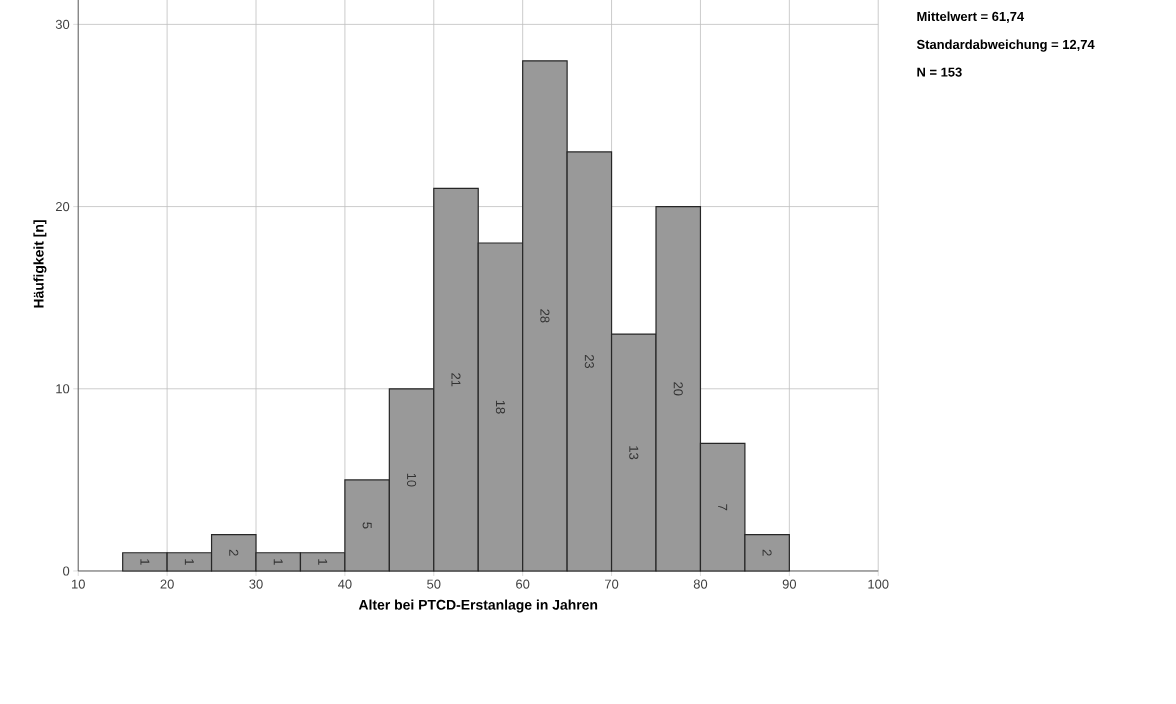 The image size is (1176, 704). What do you see at coordinates (700, 584) in the screenshot?
I see `x-tick-label: 80` at bounding box center [700, 584].